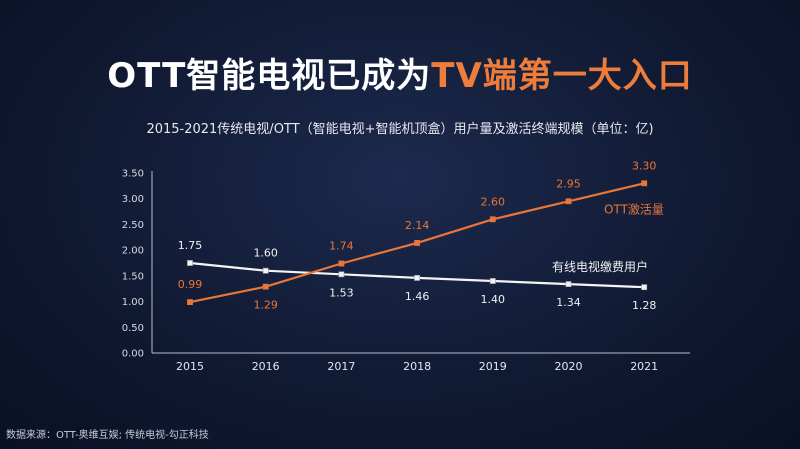 This screenshot has width=800, height=449. I want to click on title-highlight: TV端第一大入口, so click(562, 76).